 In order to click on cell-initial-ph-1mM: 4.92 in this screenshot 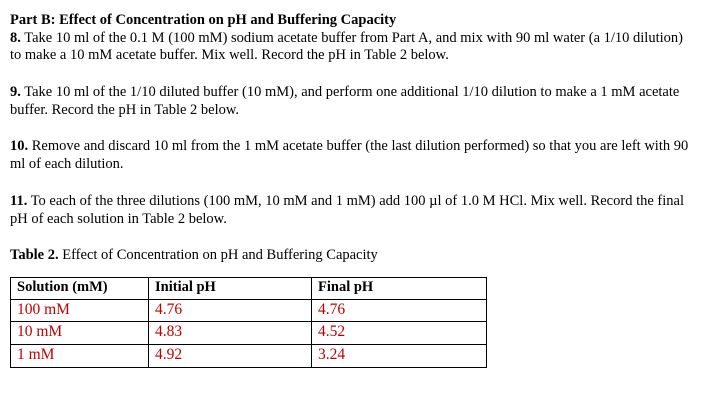, I will do `click(230, 356)`.